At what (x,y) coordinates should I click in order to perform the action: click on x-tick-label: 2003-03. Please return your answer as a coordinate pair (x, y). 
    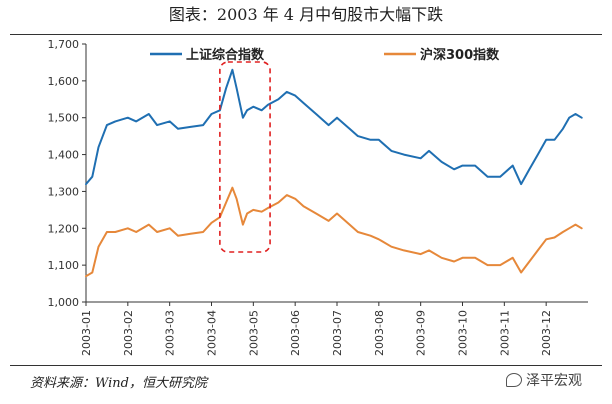
    Looking at the image, I should click on (170, 333).